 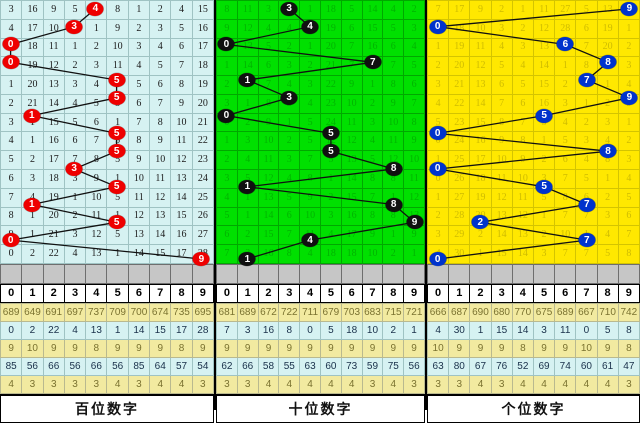 I want to click on hit-marker: 4, so click(x=95, y=8).